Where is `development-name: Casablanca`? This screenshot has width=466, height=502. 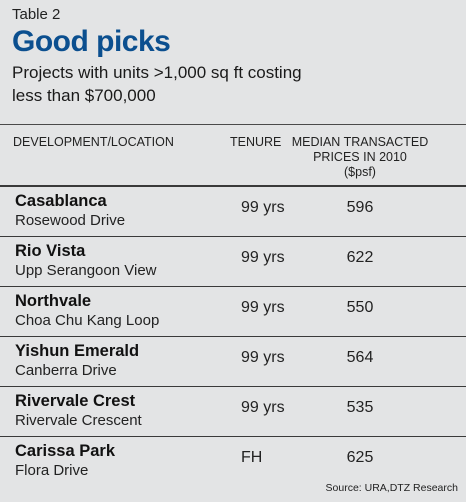 development-name: Casablanca is located at coordinates (61, 201).